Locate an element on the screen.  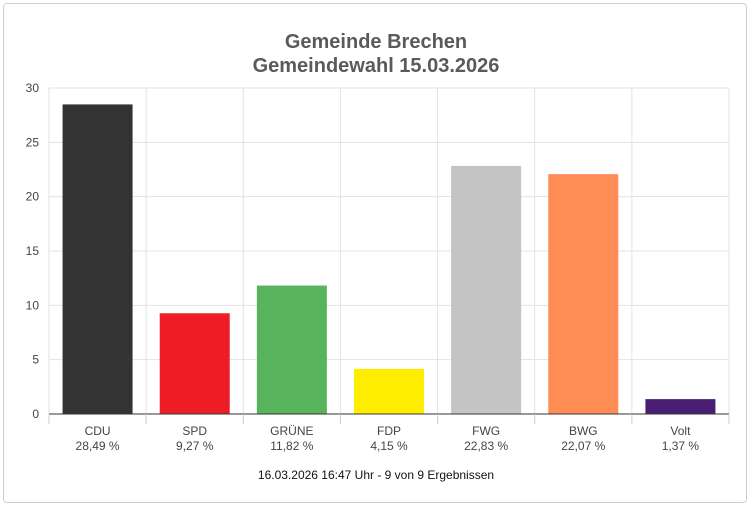
x-tick-label: SPD is located at coordinates (194, 431).